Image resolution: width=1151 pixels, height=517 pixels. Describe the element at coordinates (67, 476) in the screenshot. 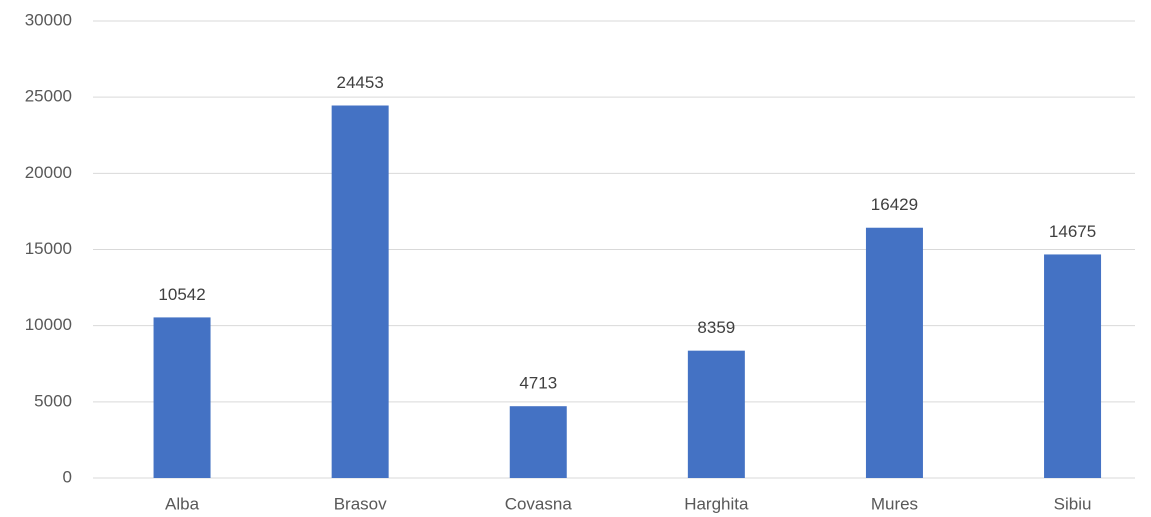

I see `y-tick-label: 0` at that location.